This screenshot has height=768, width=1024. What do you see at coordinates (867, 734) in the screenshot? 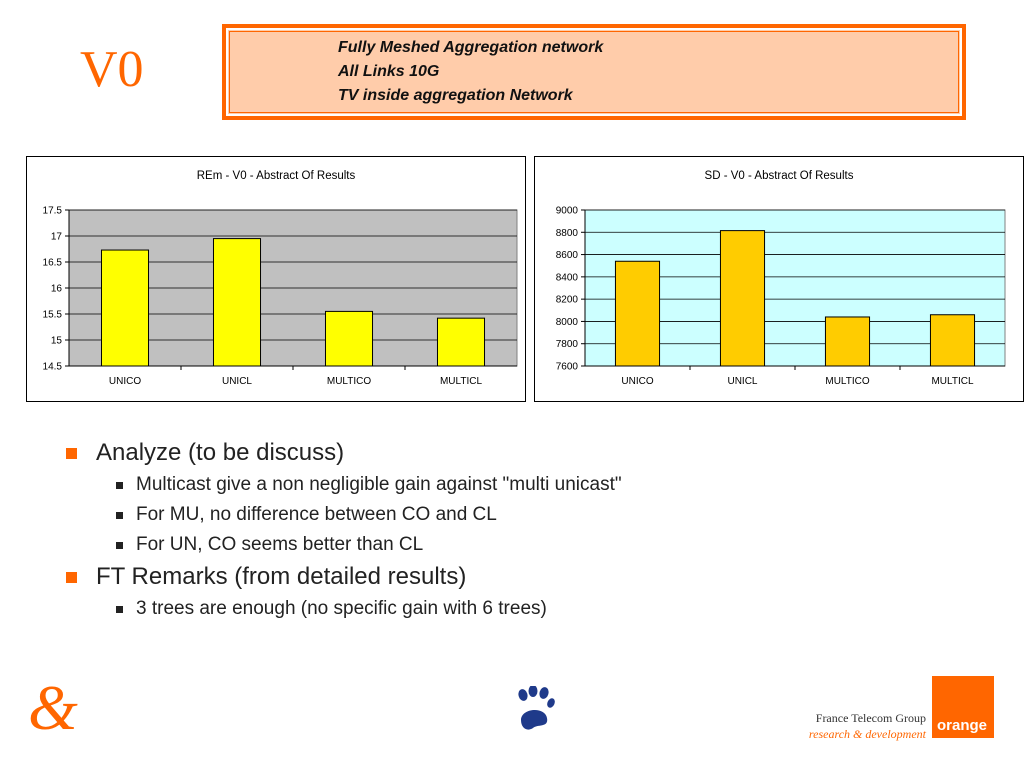
I see `footer-department: research & development` at bounding box center [867, 734].